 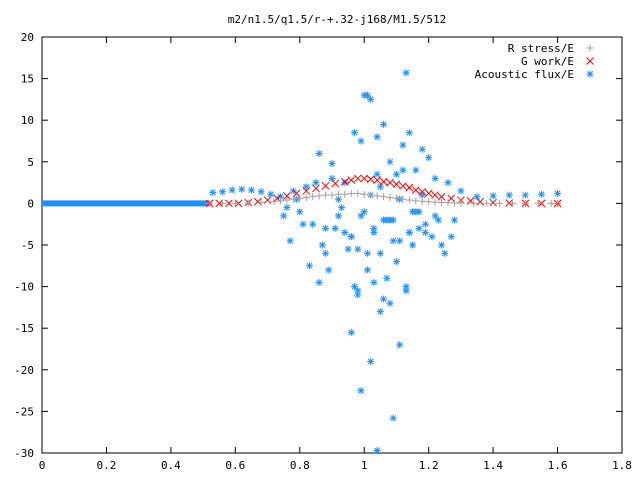 What do you see at coordinates (541, 48) in the screenshot?
I see `legend-label: R stress/E` at bounding box center [541, 48].